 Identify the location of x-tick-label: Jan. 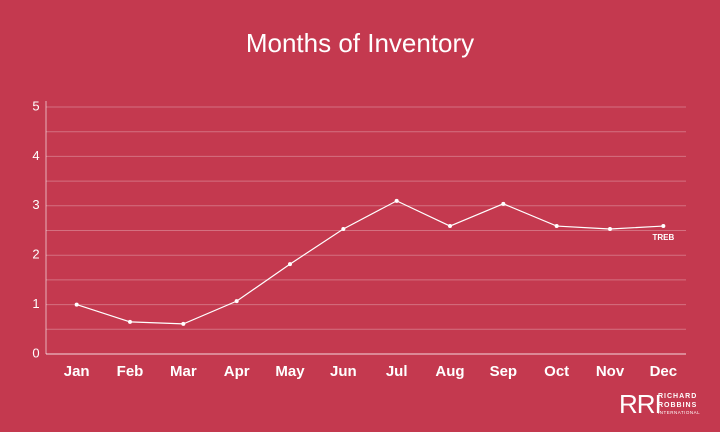
(77, 371).